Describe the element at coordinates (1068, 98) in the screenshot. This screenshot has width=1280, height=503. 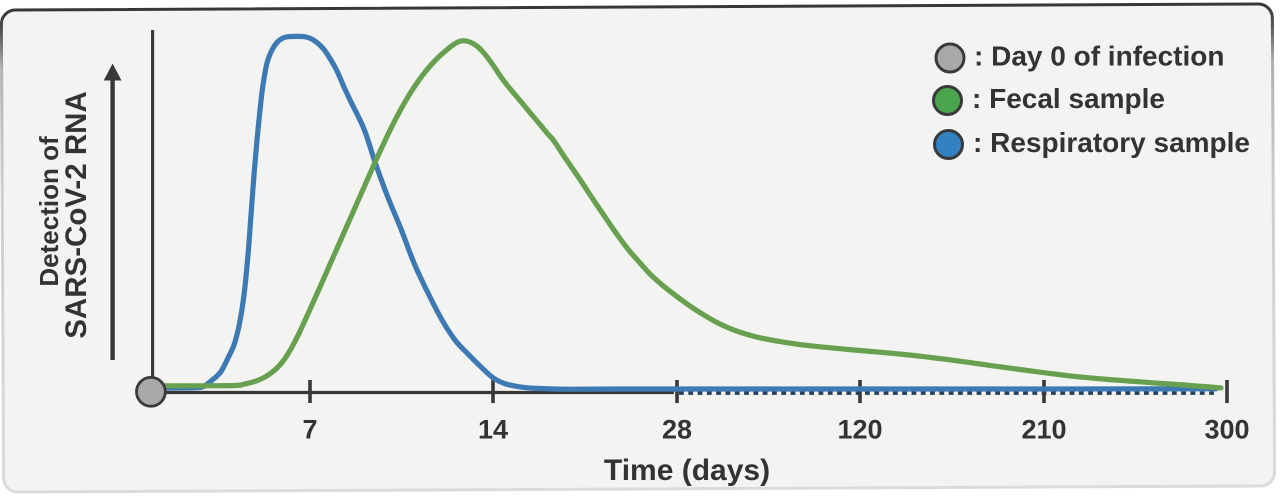
I see `svg-text:: Fecal sample: : Fecal sample` at that location.